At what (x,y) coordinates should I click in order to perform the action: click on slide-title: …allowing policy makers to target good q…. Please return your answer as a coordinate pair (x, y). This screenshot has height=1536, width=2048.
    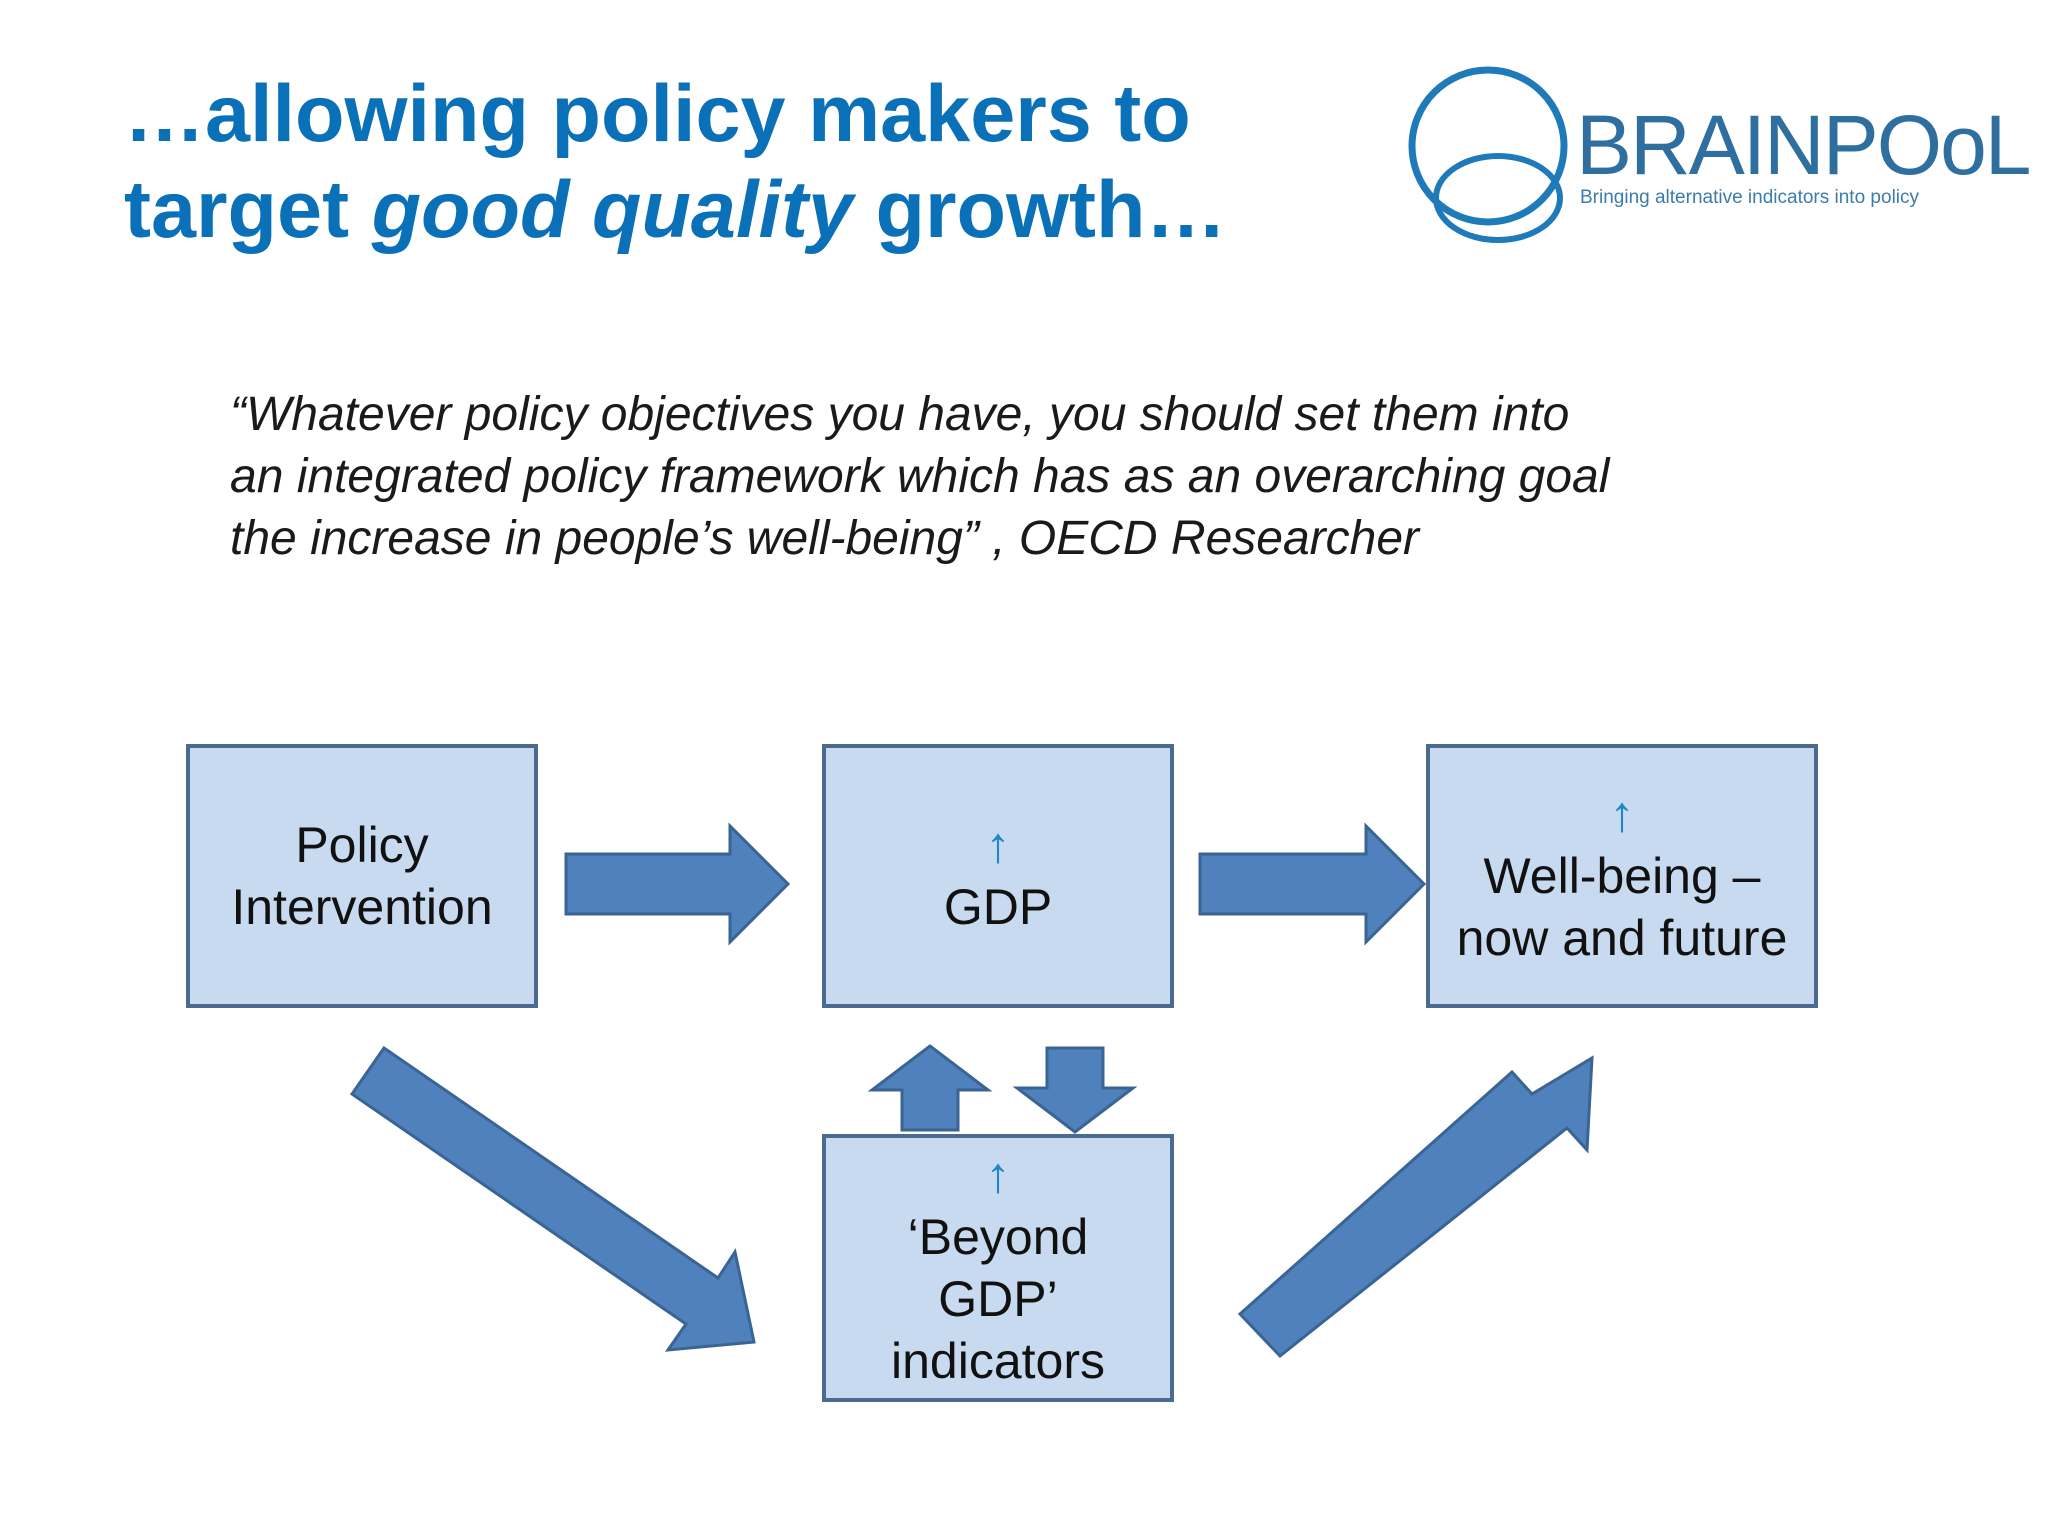
    Looking at the image, I should click on (724, 162).